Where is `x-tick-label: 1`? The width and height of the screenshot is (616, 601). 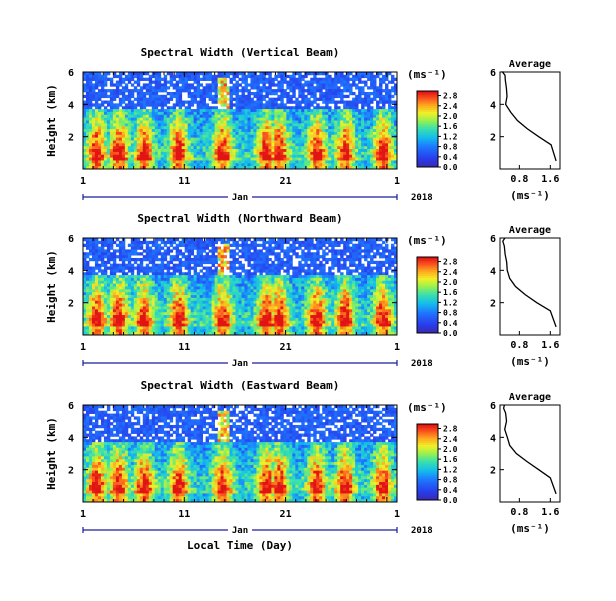
x-tick-label: 1 is located at coordinates (83, 181).